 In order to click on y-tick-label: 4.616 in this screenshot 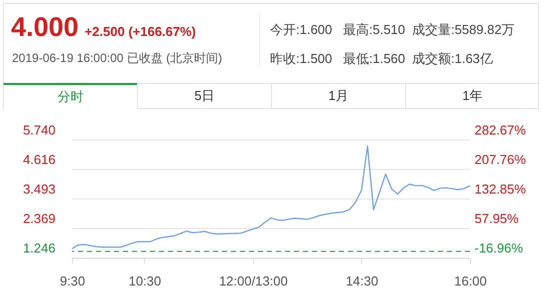, I will do `click(39, 160)`.